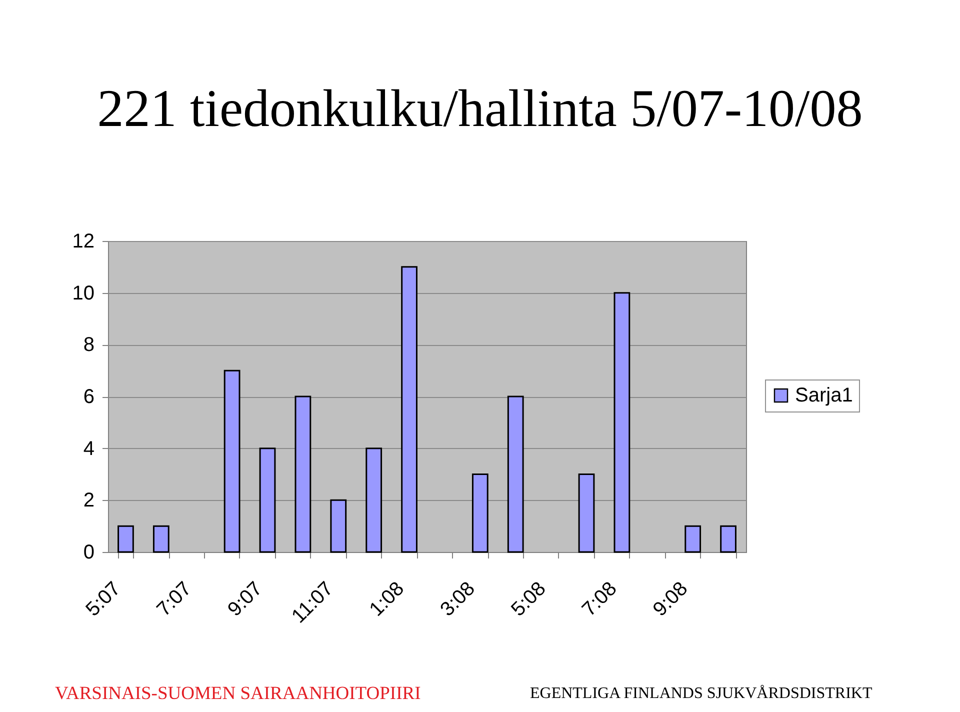 This screenshot has height=712, width=960. What do you see at coordinates (88, 501) in the screenshot?
I see `y-tick-label: 2` at bounding box center [88, 501].